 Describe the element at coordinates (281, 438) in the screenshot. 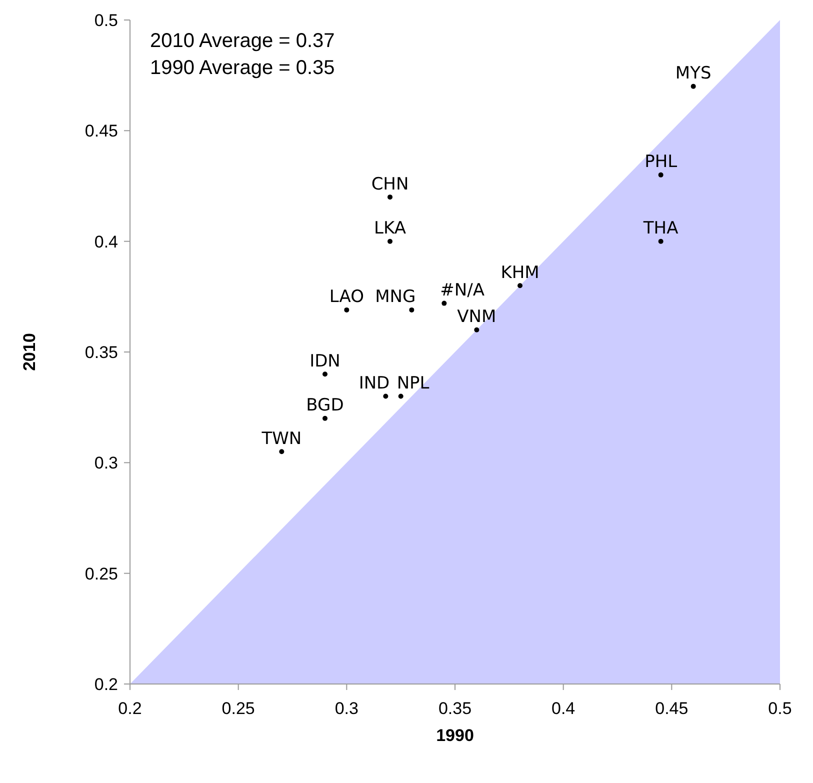

I see `series-label: TWN` at that location.